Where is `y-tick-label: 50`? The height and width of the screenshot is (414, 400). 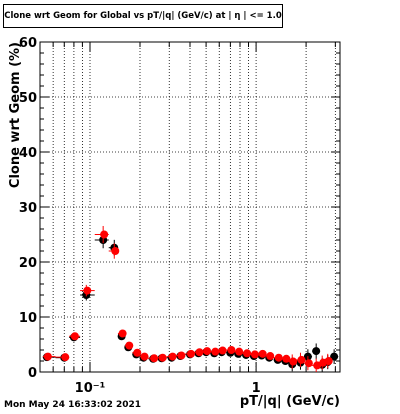
y-tick-label: 50 is located at coordinates (28, 98).